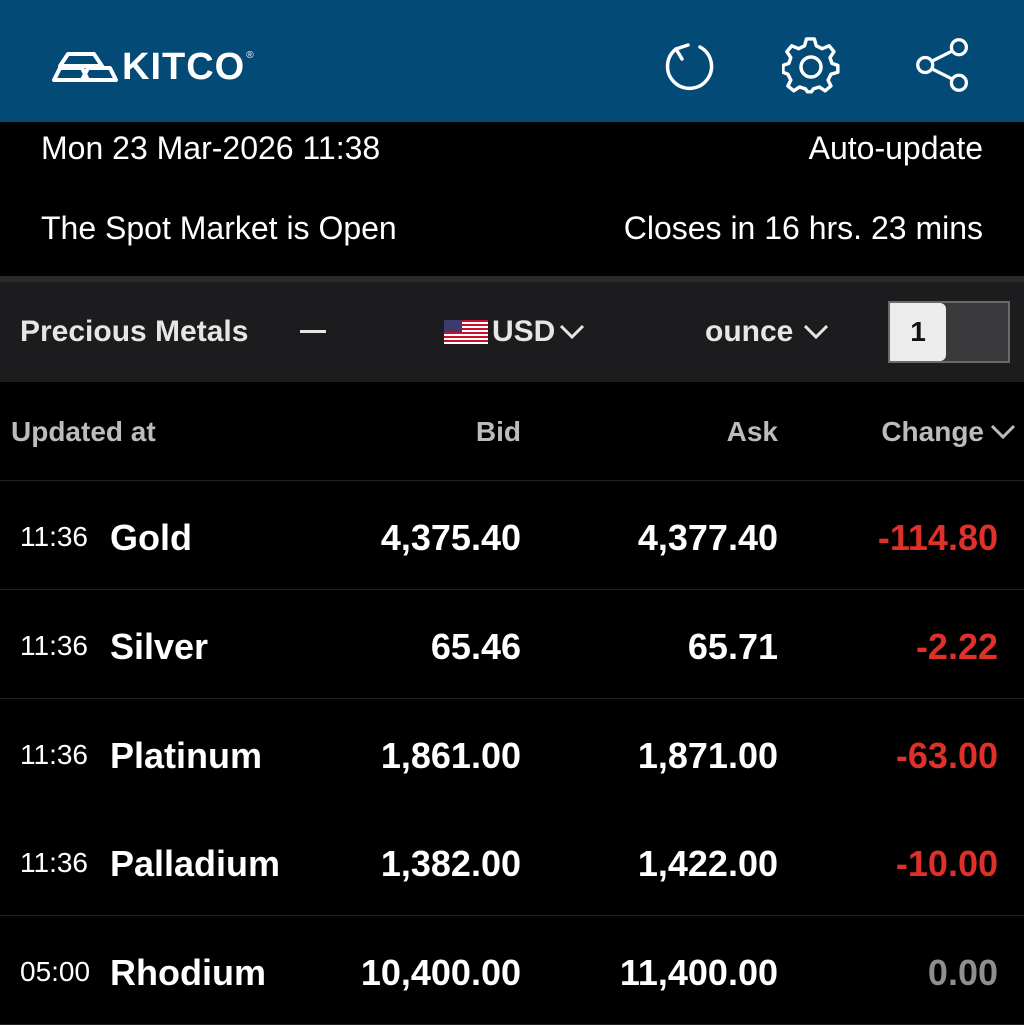 The image size is (1024, 1025). What do you see at coordinates (440, 972) in the screenshot?
I see `bid-price: 10,400.00` at bounding box center [440, 972].